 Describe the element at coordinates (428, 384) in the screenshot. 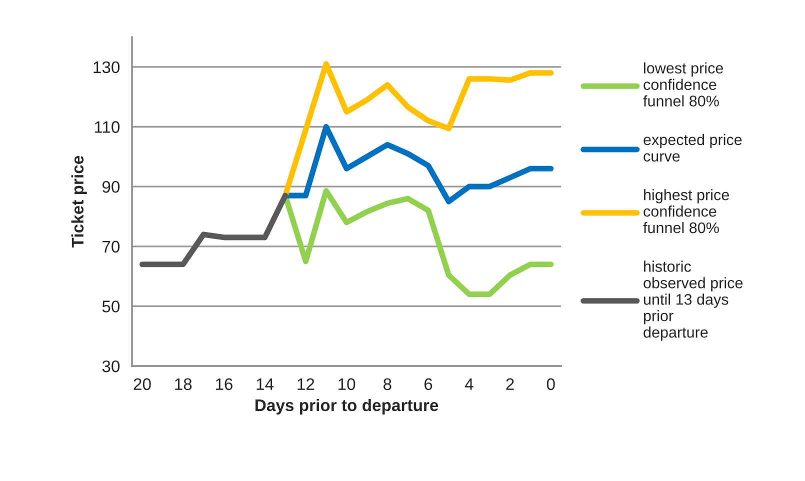

I see `x-tick-label: 6` at that location.